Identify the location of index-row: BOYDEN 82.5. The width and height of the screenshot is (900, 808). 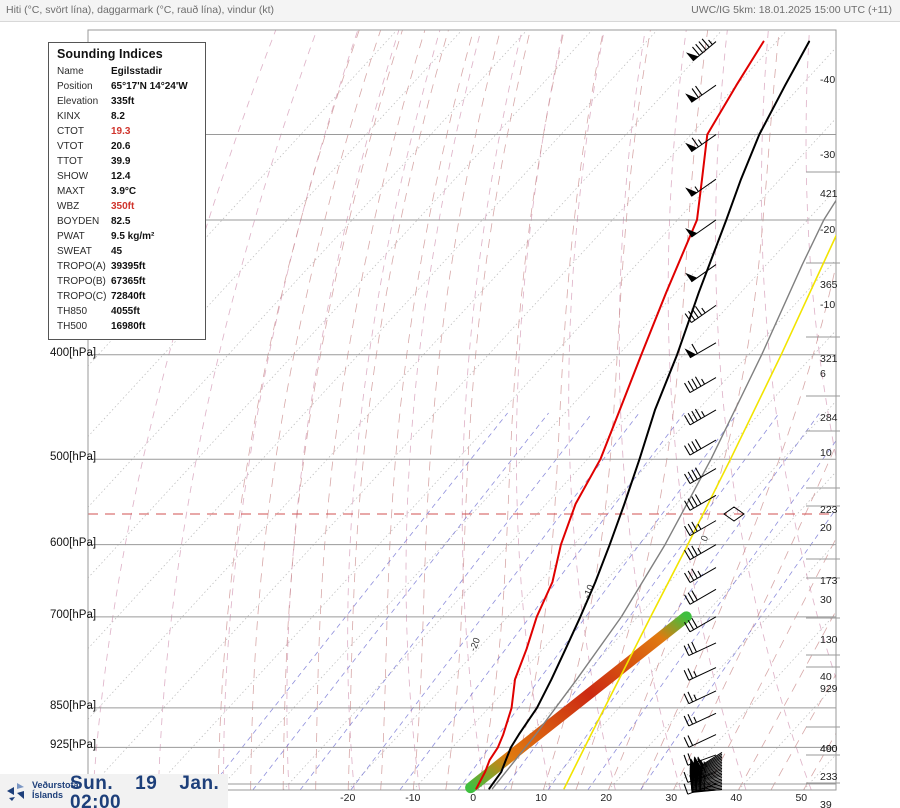
(128, 221).